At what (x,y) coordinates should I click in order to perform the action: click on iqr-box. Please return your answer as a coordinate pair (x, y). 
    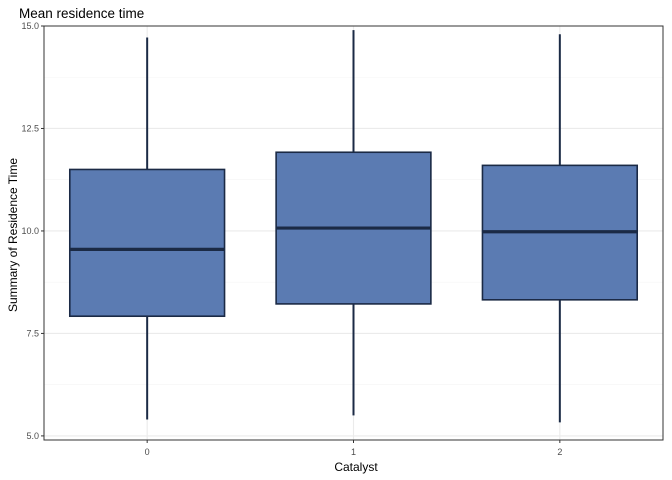
    Looking at the image, I should click on (147, 243).